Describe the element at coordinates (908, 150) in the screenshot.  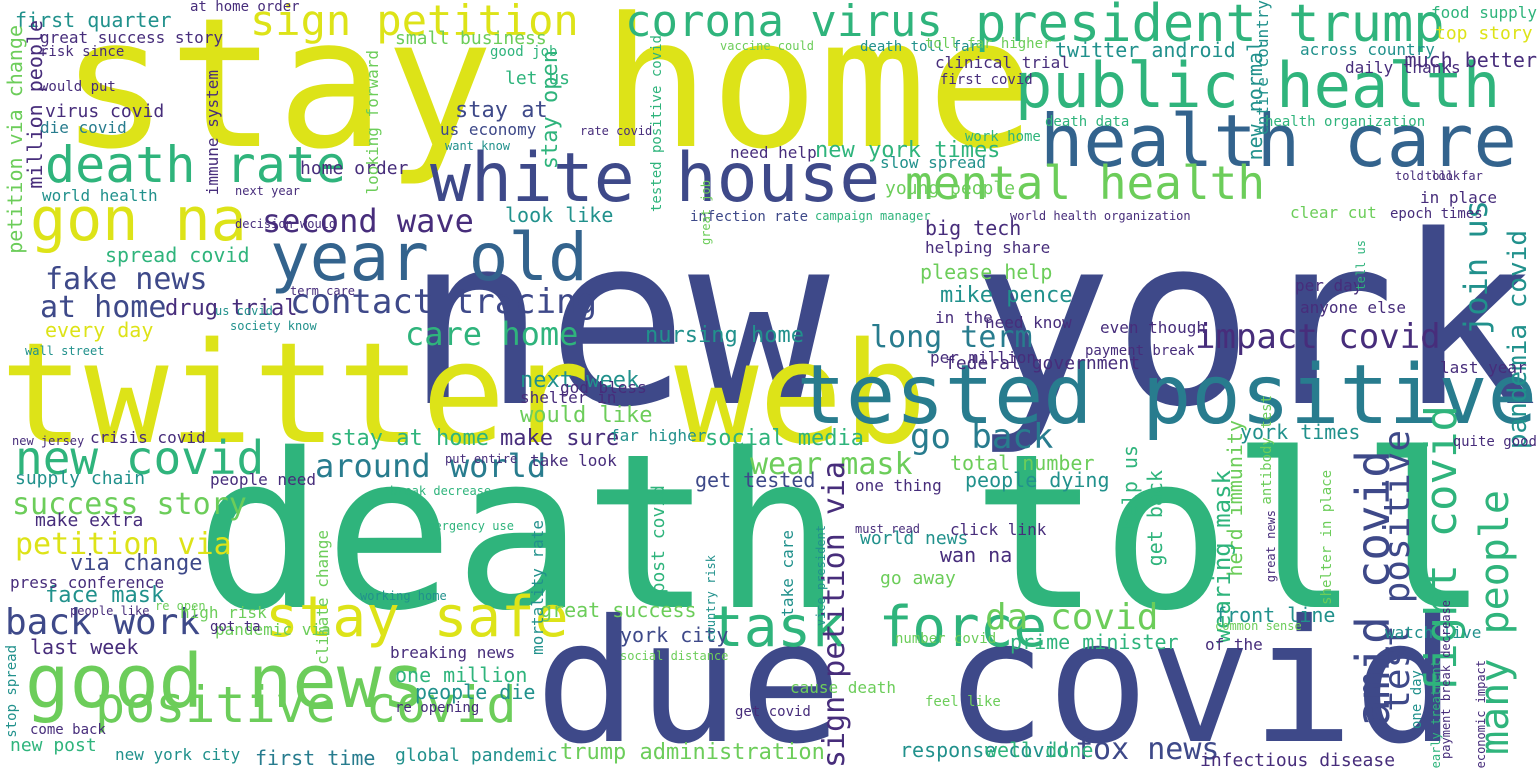
I see `cloud-word: new york times` at that location.